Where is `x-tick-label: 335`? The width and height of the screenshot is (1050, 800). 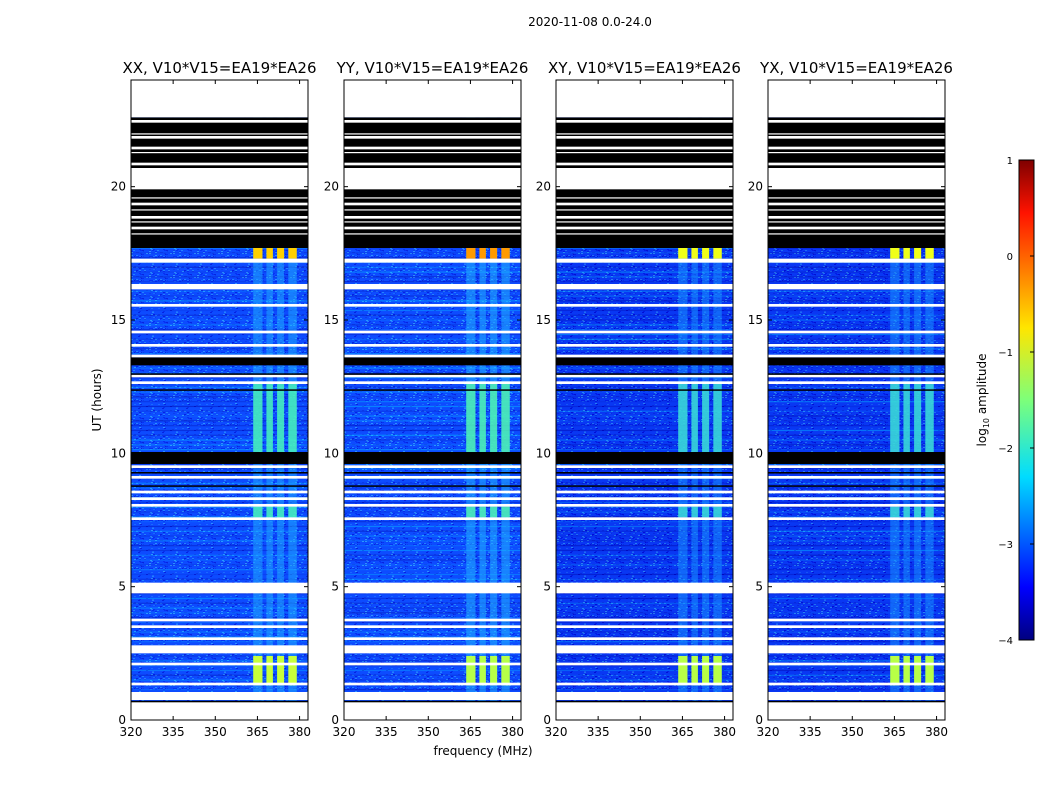
x-tick-label: 335 is located at coordinates (810, 732).